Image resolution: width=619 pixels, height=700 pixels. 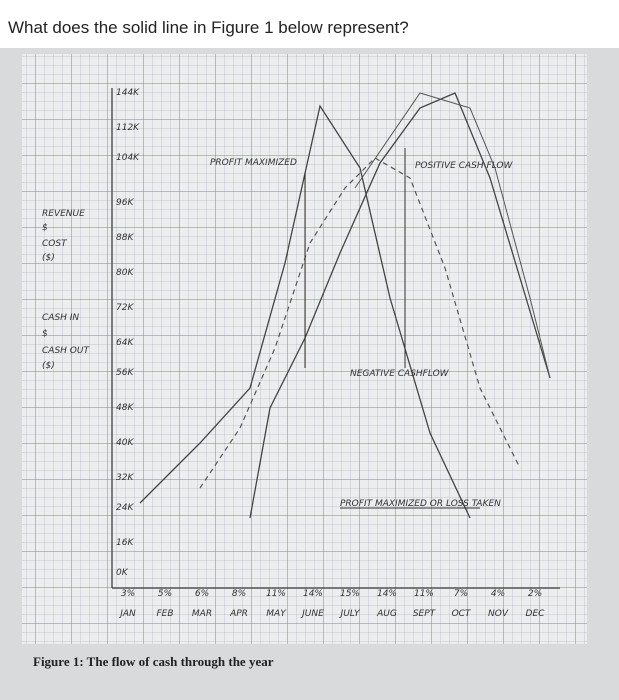 What do you see at coordinates (66, 351) in the screenshot?
I see `left-label: CASH OUT` at bounding box center [66, 351].